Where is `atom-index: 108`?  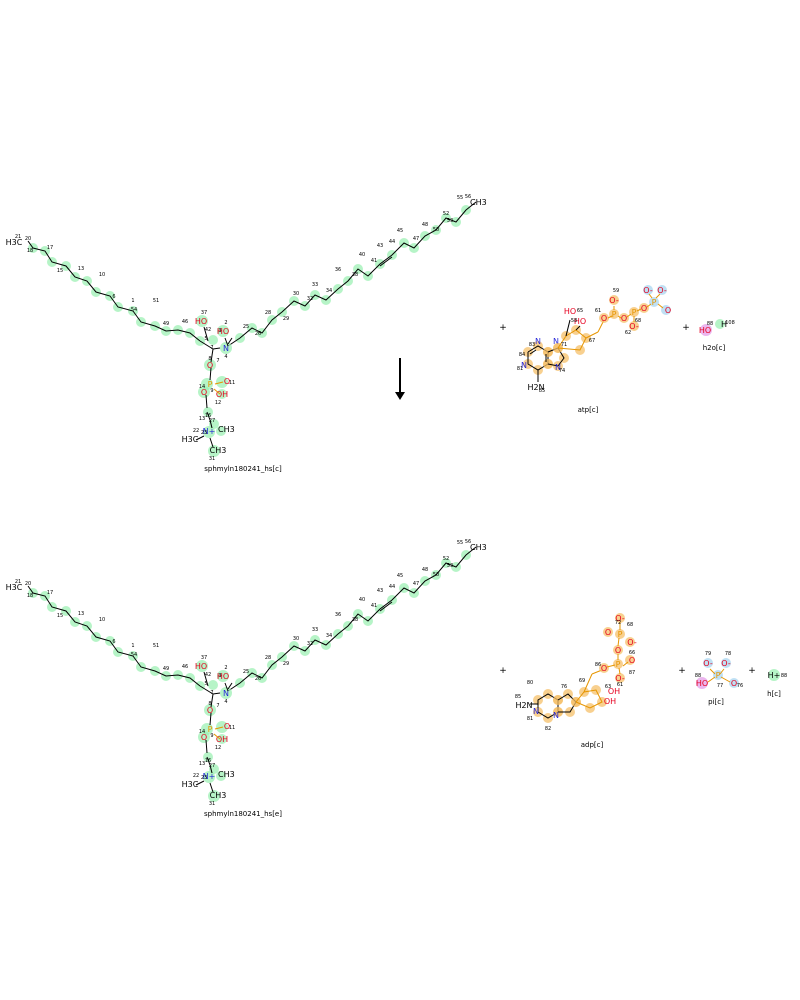
atom-index: 108 is located at coordinates (730, 323).